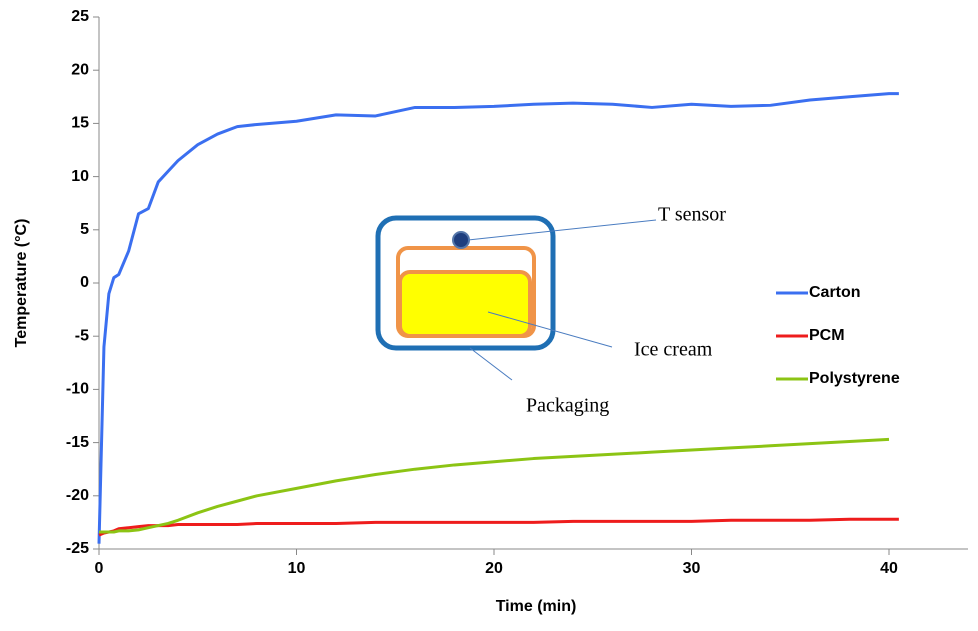 Image resolution: width=978 pixels, height=631 pixels. I want to click on y-tick-label: 0, so click(84, 282).